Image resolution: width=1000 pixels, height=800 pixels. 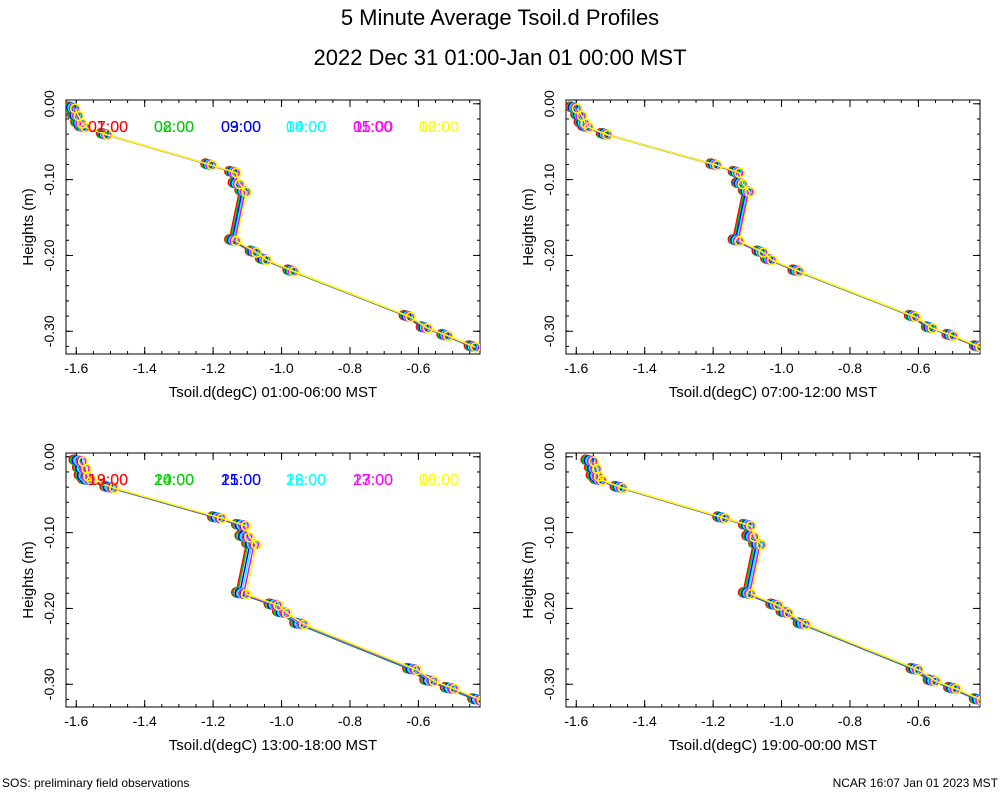 I want to click on legend-label: 17:00, so click(x=373, y=480).